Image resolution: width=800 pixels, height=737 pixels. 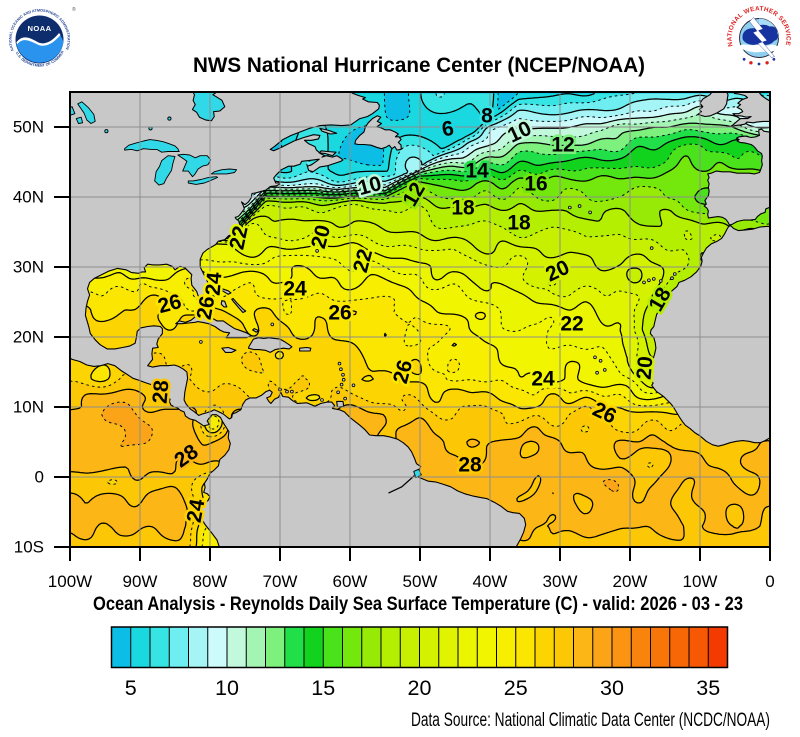 I want to click on svg-text: 60W, so click(x=350, y=581).